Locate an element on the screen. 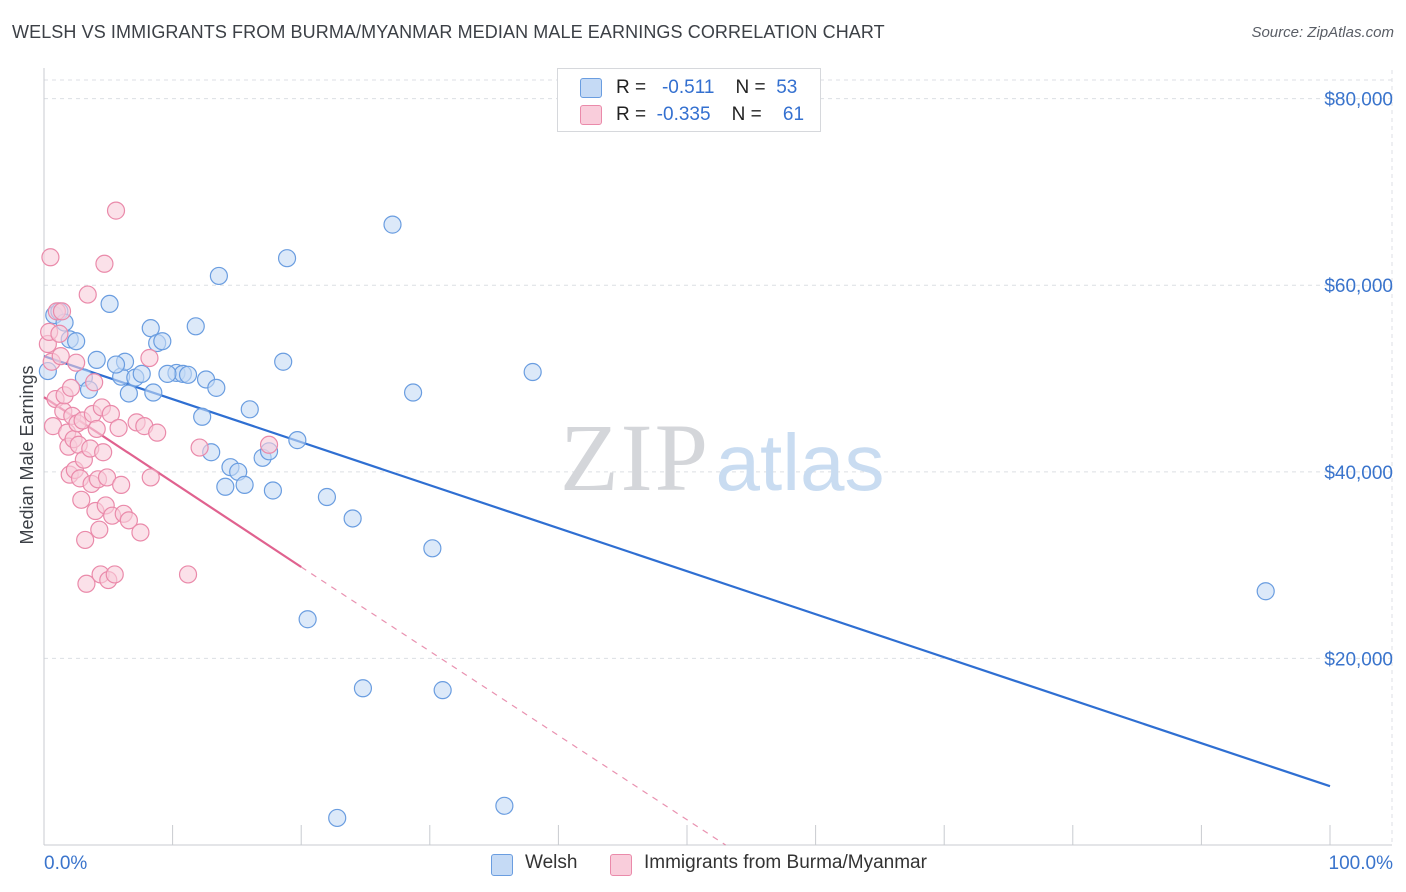 The image size is (1406, 892). legend-r-value-burma: -0.335 is located at coordinates (683, 114).